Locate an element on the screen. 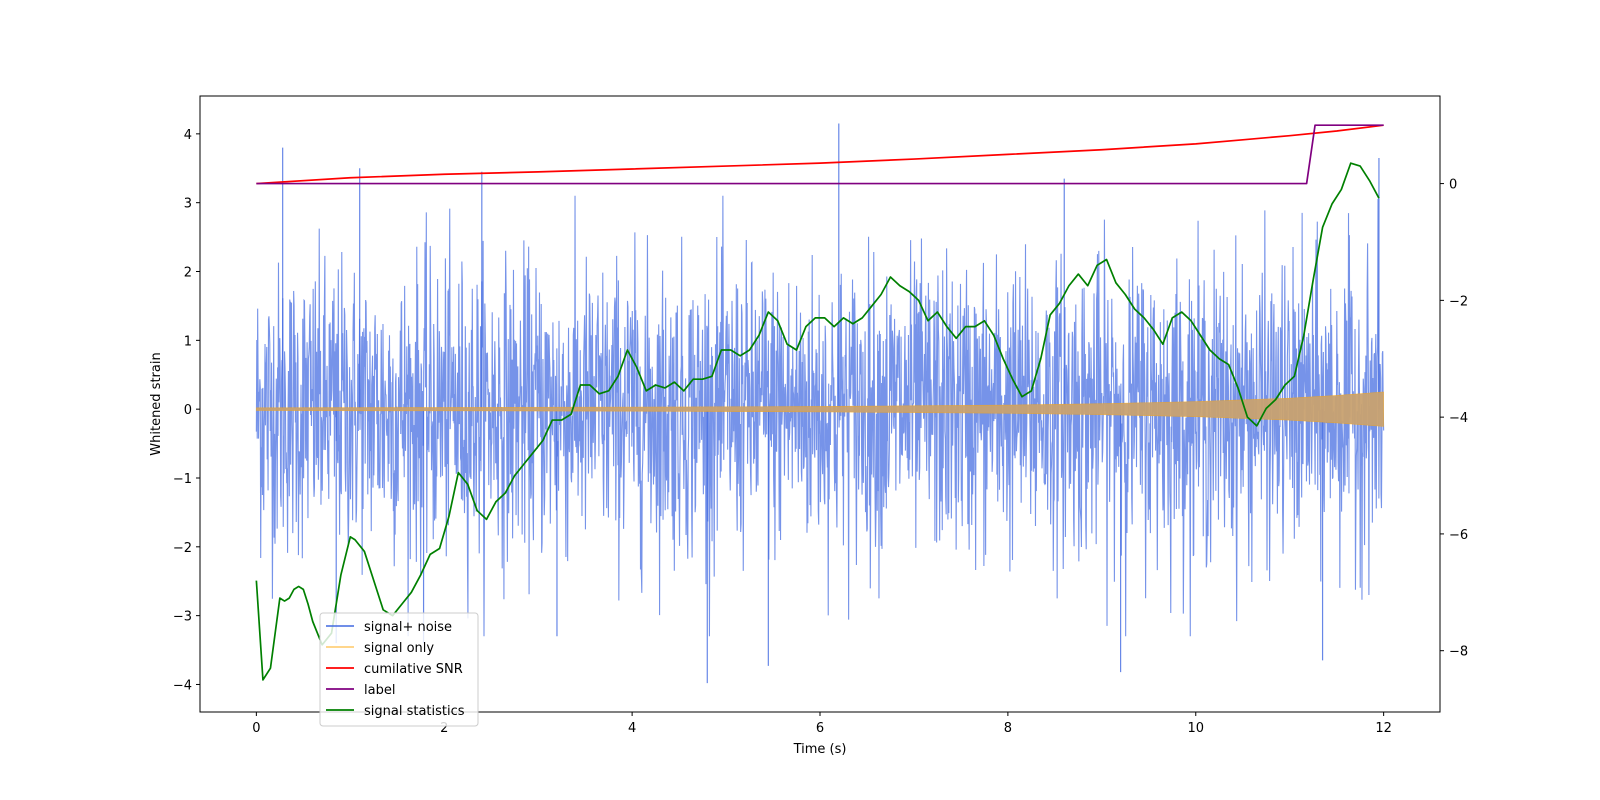 The width and height of the screenshot is (1600, 800). legend-entry-2: cumilative SNR is located at coordinates (413, 669).